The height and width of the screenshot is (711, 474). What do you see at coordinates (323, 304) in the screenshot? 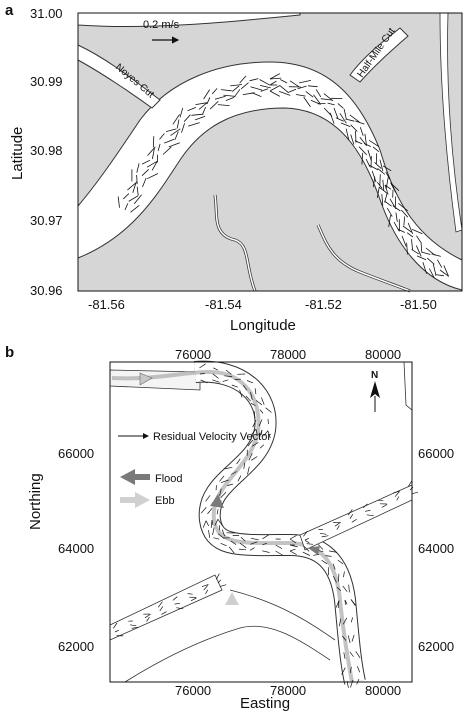
I see `panel-a-x-tick: -81.52` at bounding box center [323, 304].